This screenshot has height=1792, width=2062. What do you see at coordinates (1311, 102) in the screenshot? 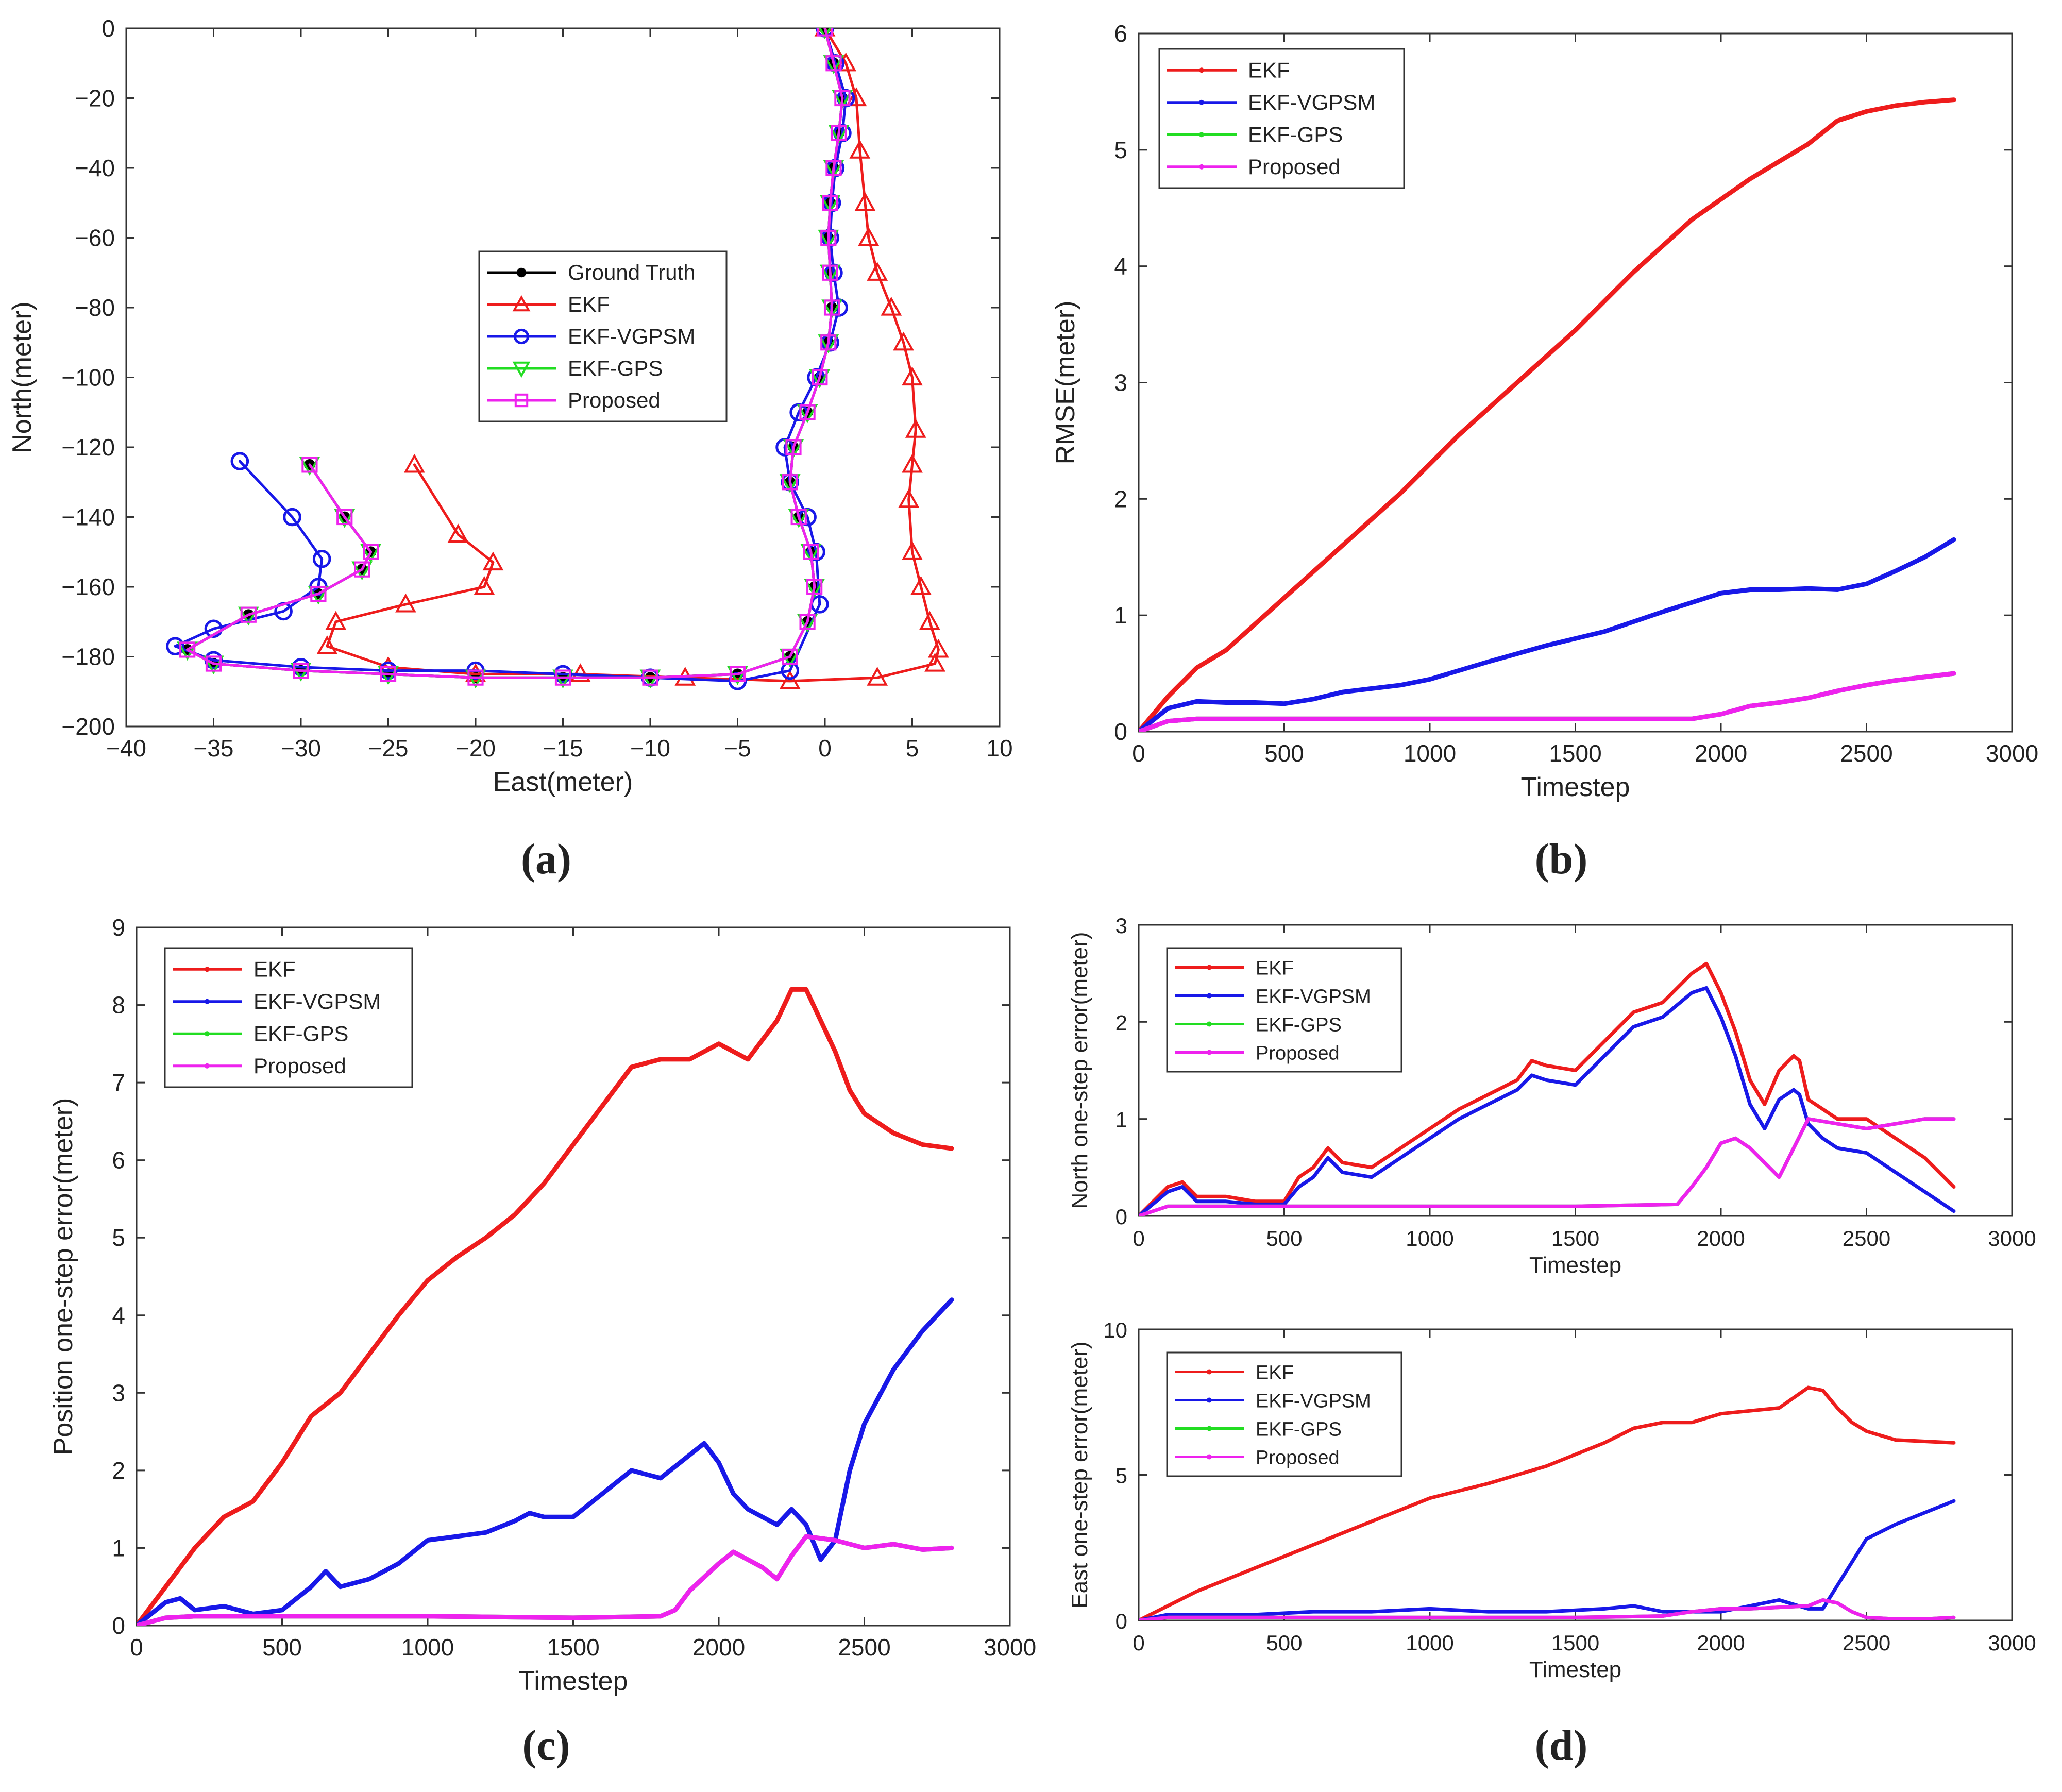
I see `legend-label: EKF-VGPSM` at bounding box center [1311, 102].